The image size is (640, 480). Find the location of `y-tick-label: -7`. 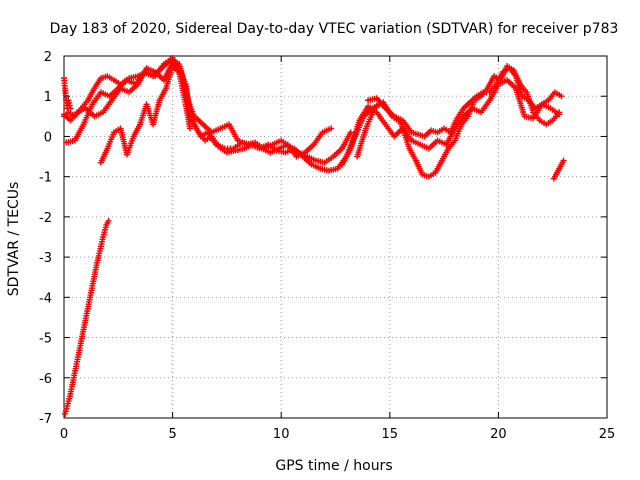

y-tick-label: -7 is located at coordinates (45, 419).